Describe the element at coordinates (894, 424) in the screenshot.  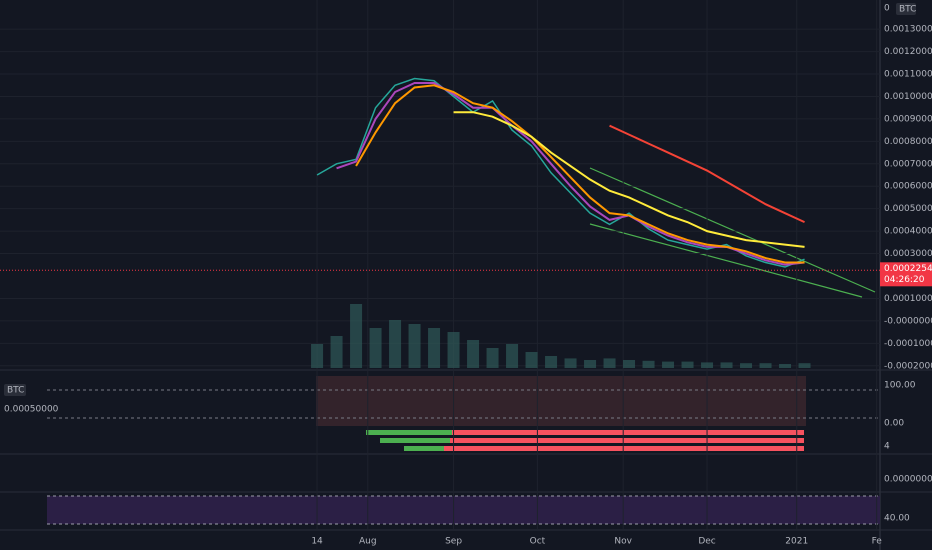
I see `stoch-label: 0.00` at that location.